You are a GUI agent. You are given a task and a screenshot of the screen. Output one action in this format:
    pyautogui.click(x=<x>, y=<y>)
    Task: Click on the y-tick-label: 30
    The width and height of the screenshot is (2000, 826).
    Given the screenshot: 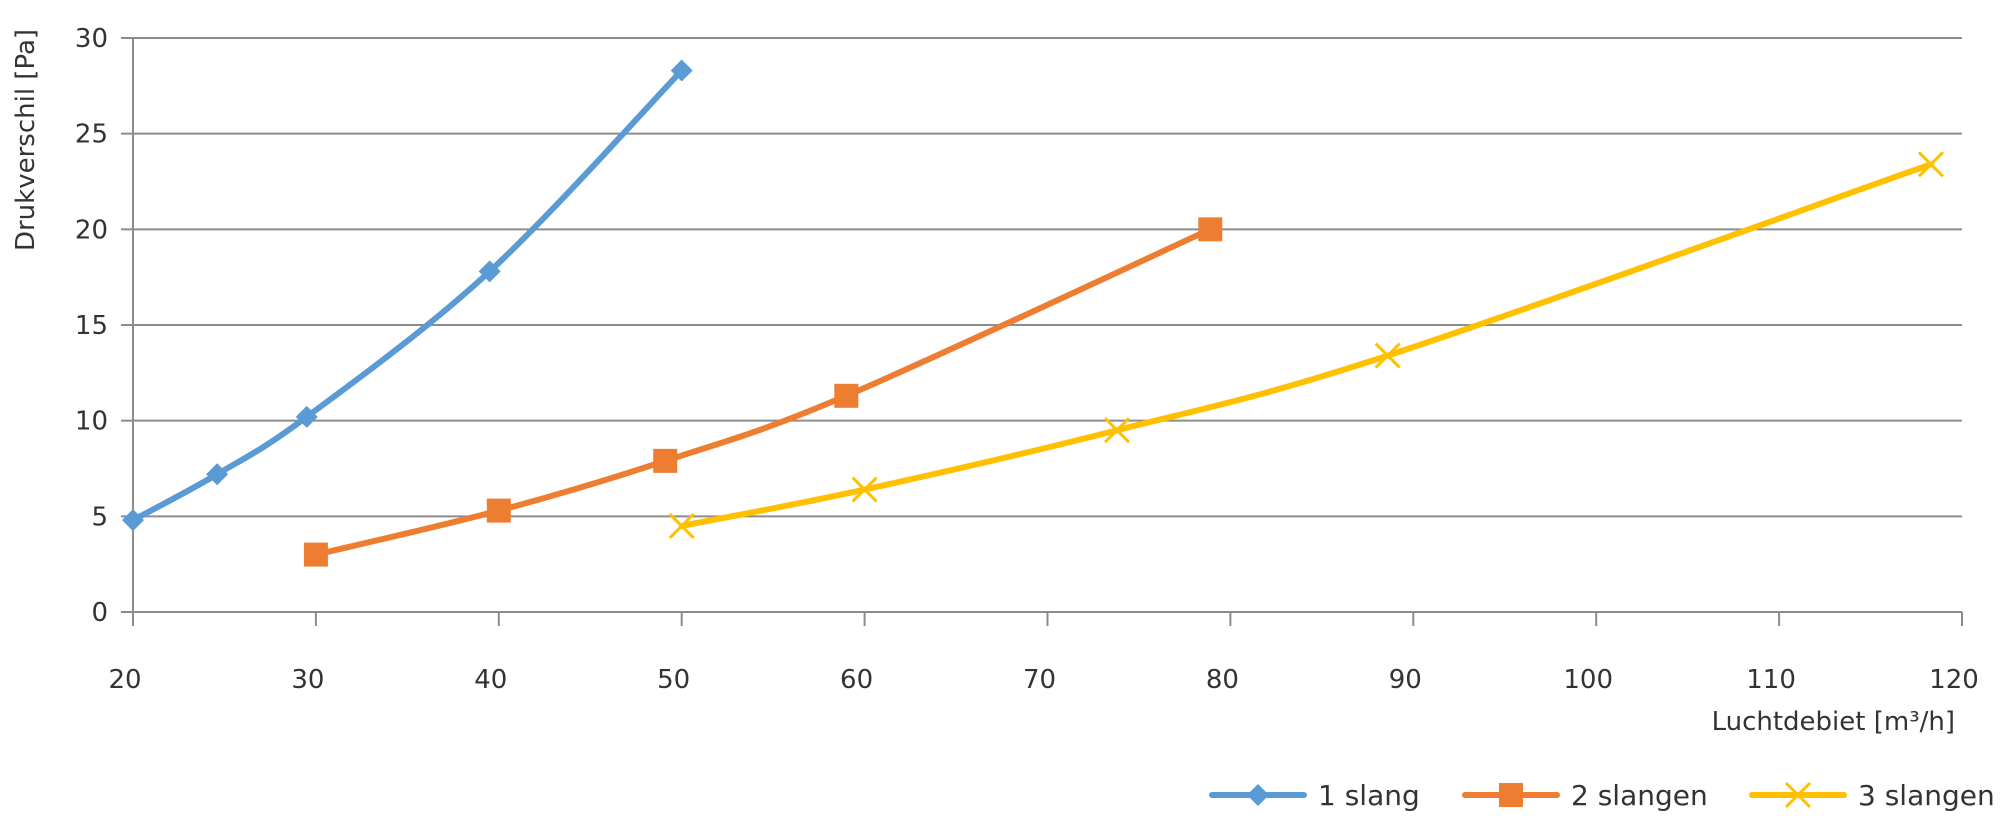 What is the action you would take?
    pyautogui.click(x=91, y=39)
    